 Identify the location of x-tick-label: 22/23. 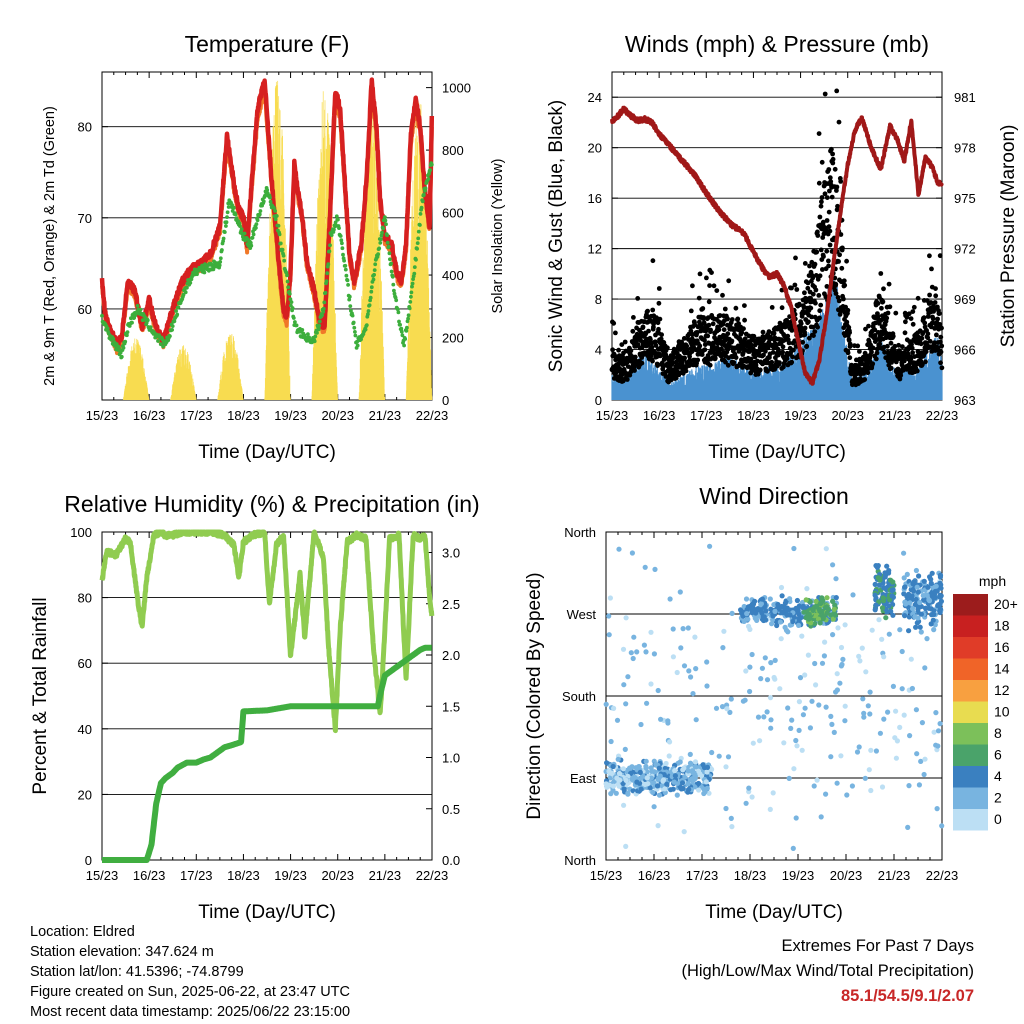
(942, 875).